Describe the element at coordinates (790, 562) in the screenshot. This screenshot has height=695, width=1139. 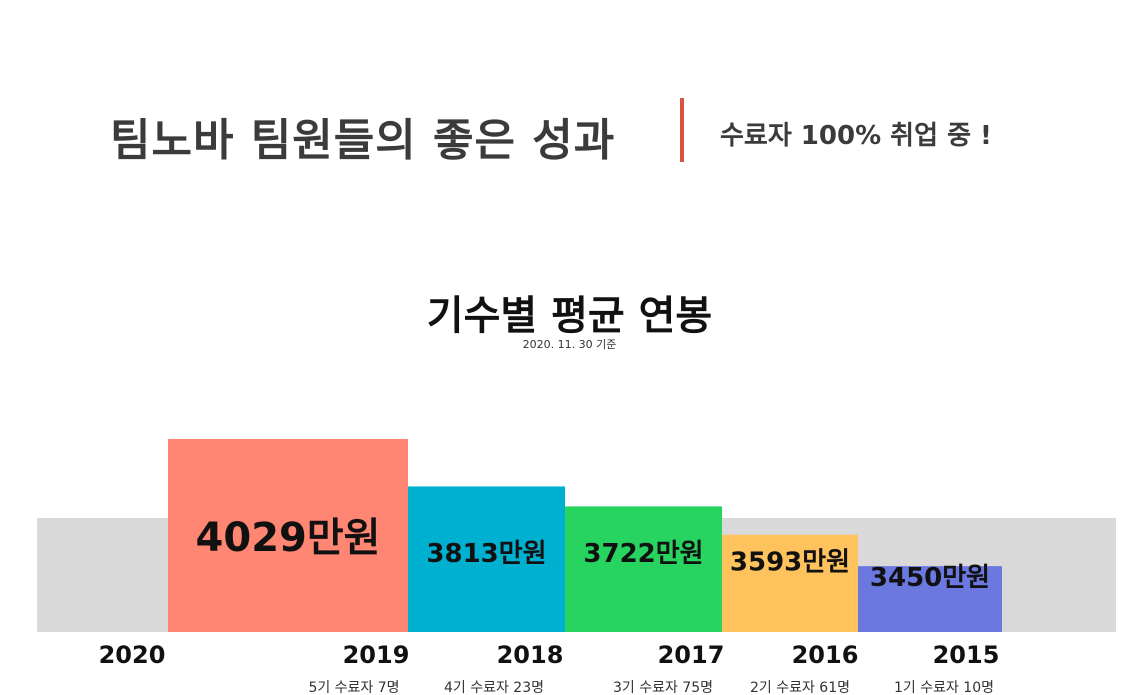
I see `value-label-2016: 3593만원` at that location.